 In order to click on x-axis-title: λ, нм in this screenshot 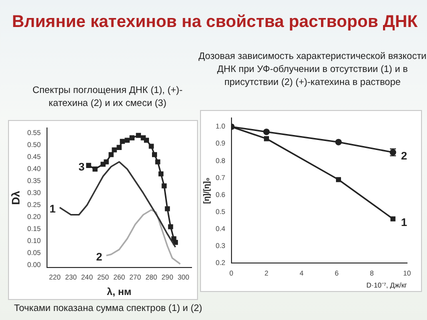, I will do `click(119, 292)`.